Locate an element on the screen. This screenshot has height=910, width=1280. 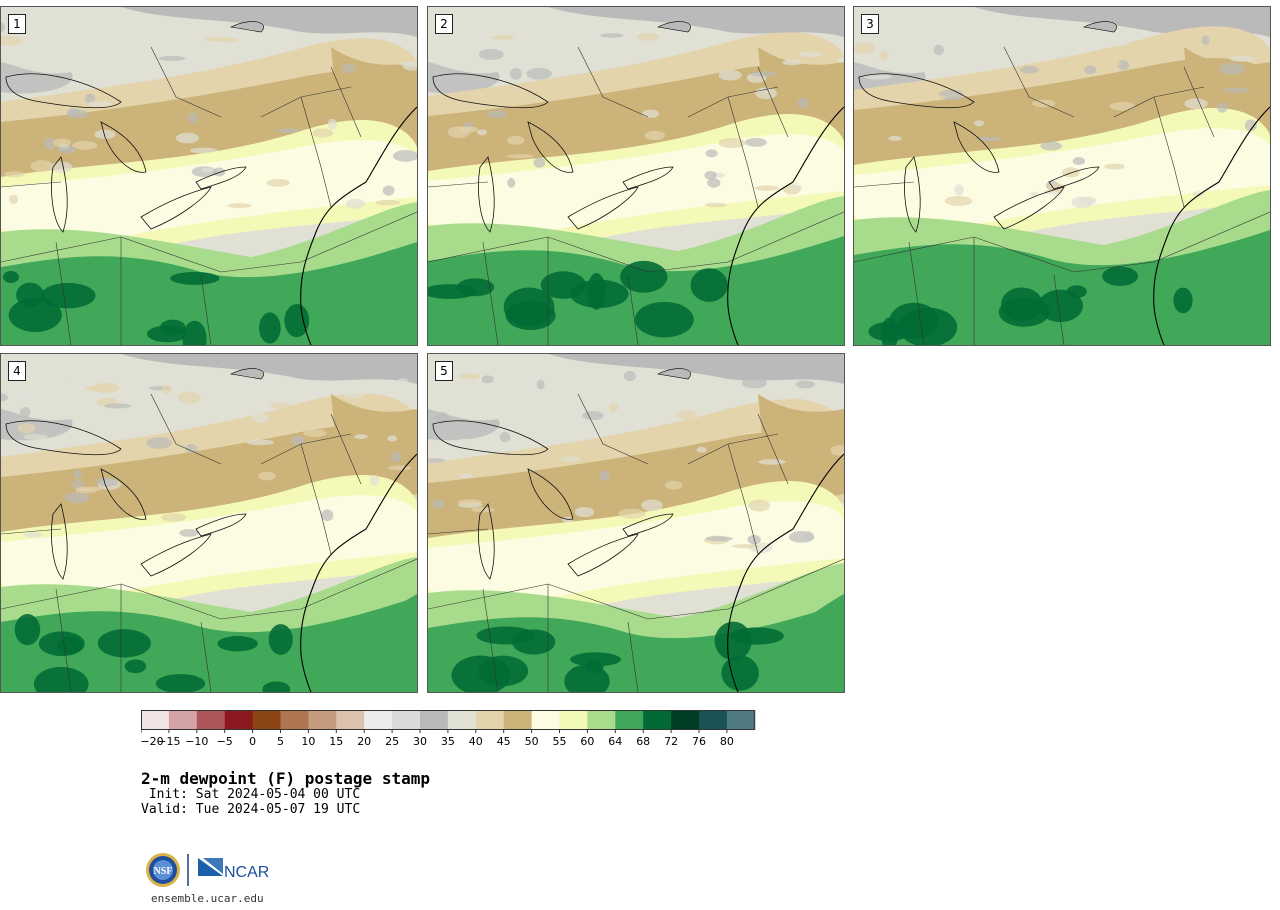
panel-number-label: 4 is located at coordinates (17, 371).